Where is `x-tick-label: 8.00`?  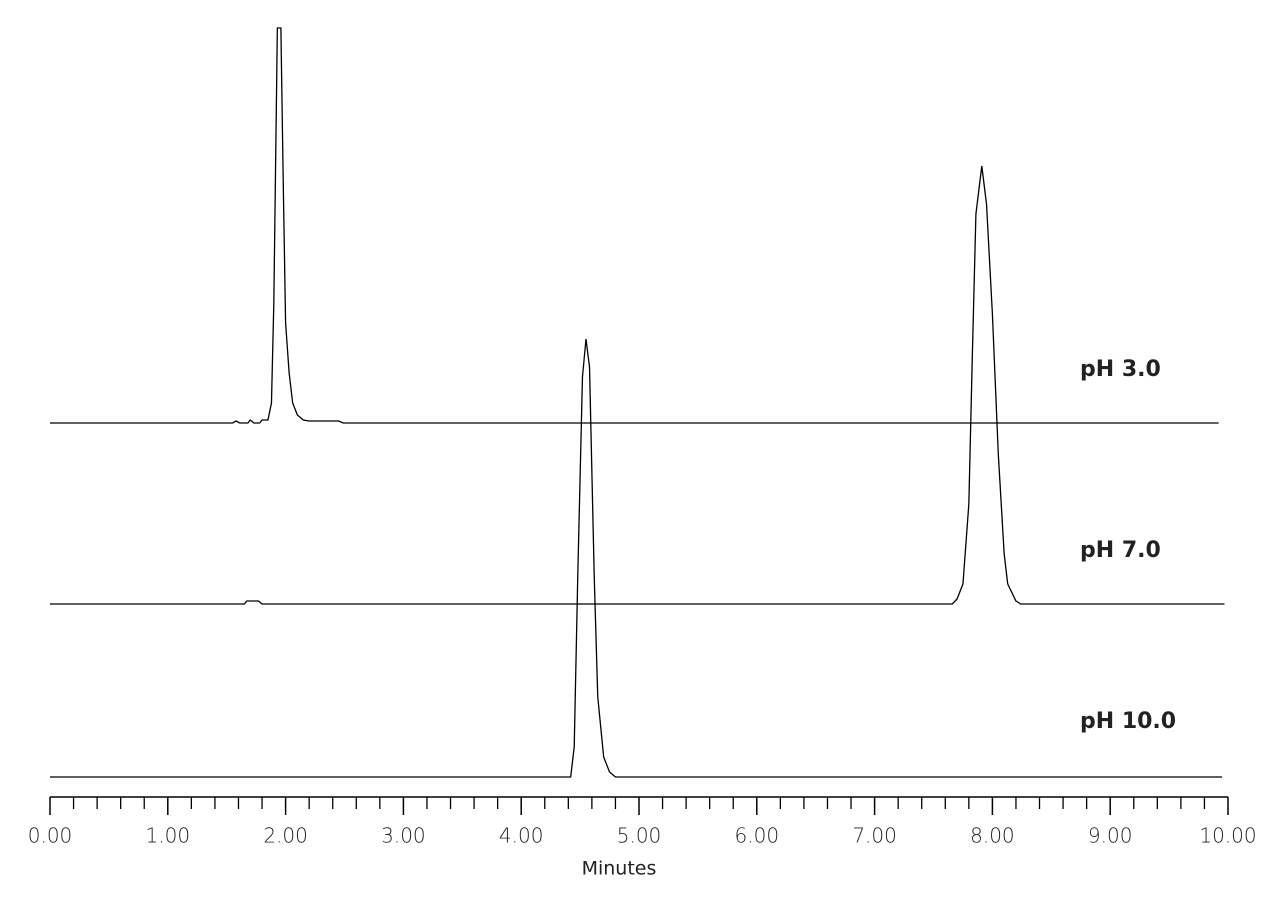
x-tick-label: 8.00 is located at coordinates (992, 836).